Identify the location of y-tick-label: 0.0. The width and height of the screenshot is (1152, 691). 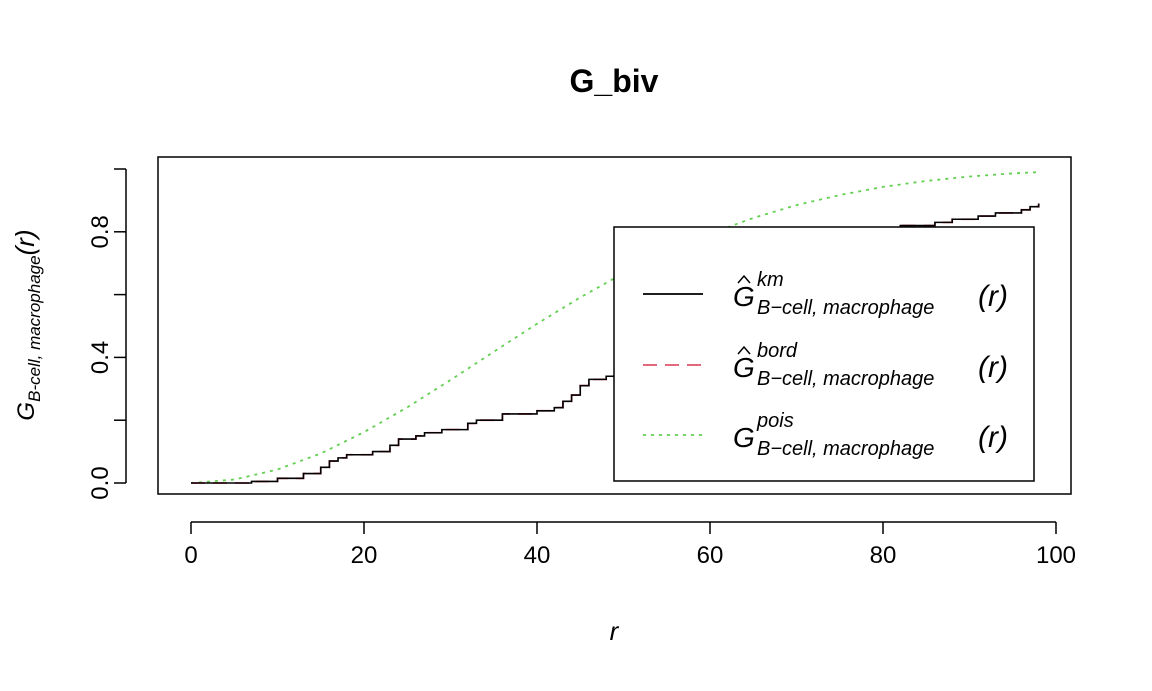
(100, 482).